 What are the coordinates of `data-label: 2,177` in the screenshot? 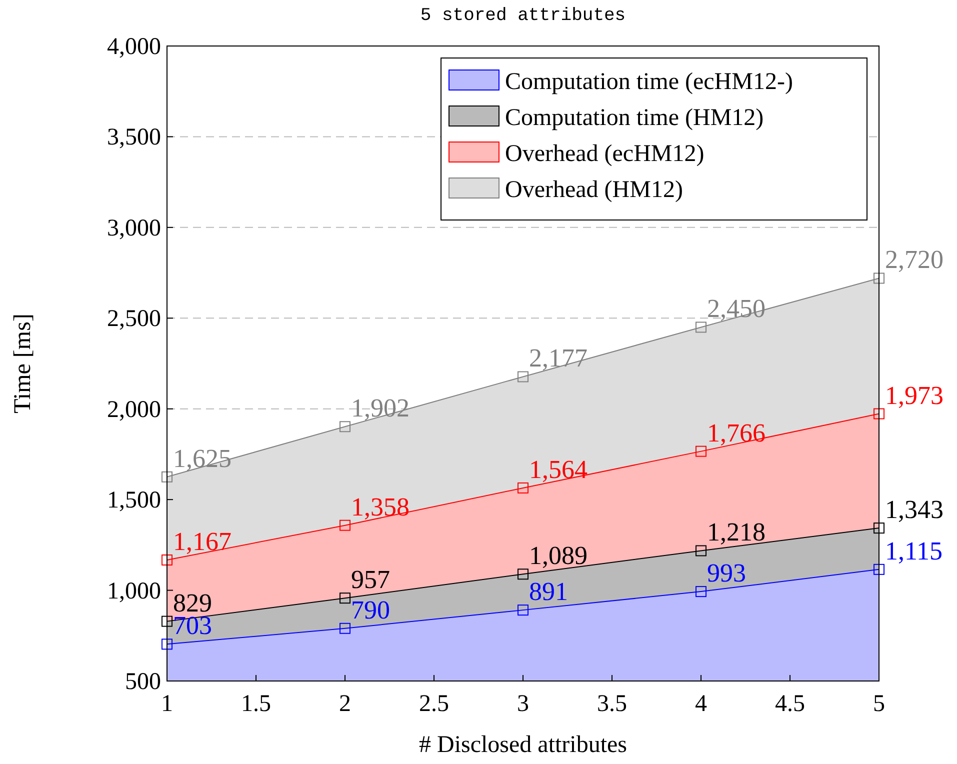 It's located at (558, 358).